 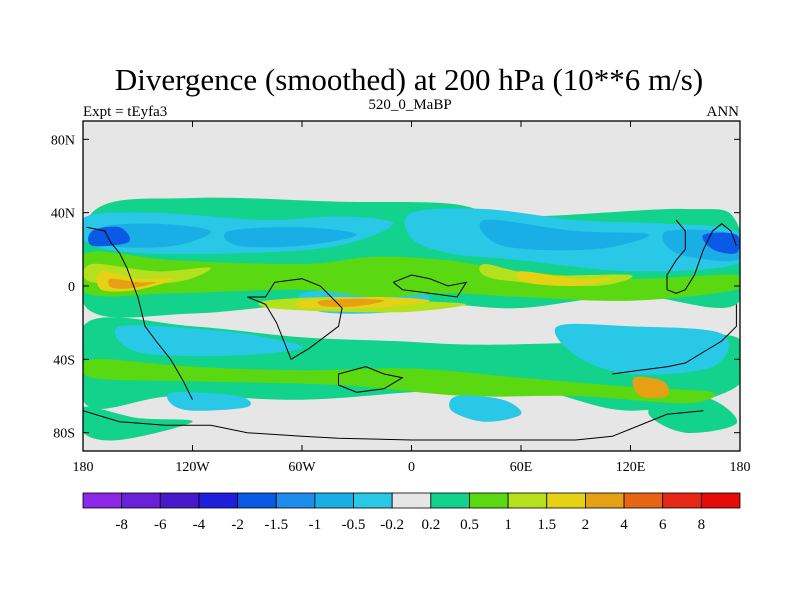 I want to click on y-tick-label: 80N, so click(x=63, y=140).